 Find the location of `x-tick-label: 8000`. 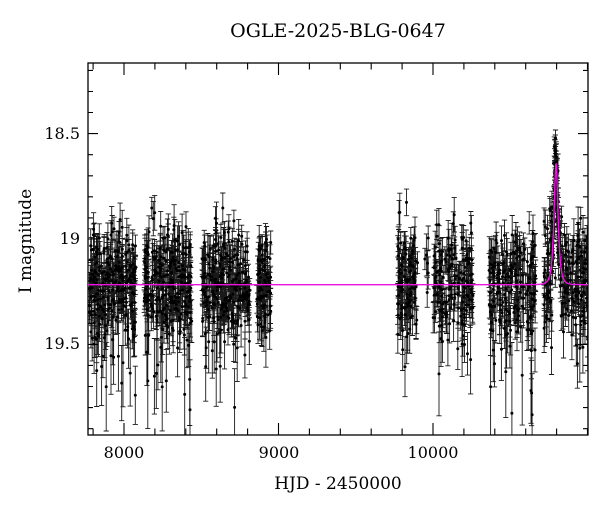

x-tick-label: 8000 is located at coordinates (124, 452).